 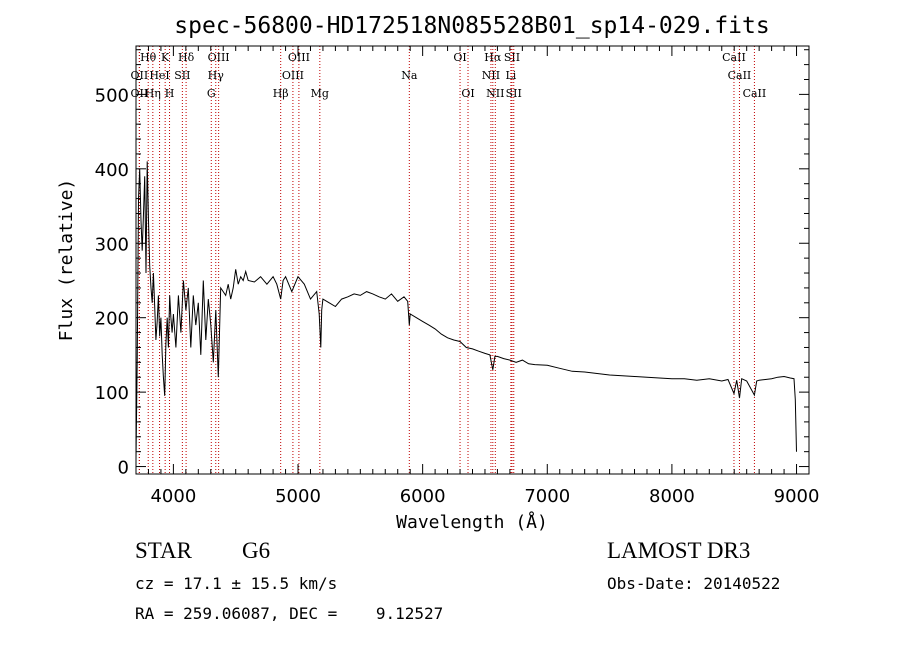 I want to click on line-label-20: H, so click(x=170, y=93).